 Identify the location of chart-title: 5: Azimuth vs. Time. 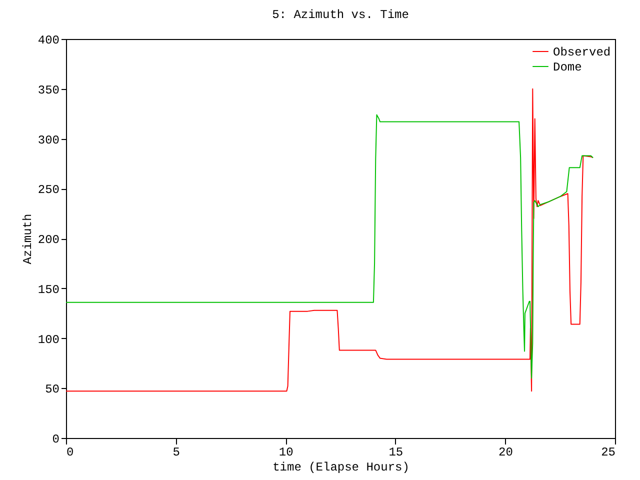
(340, 15).